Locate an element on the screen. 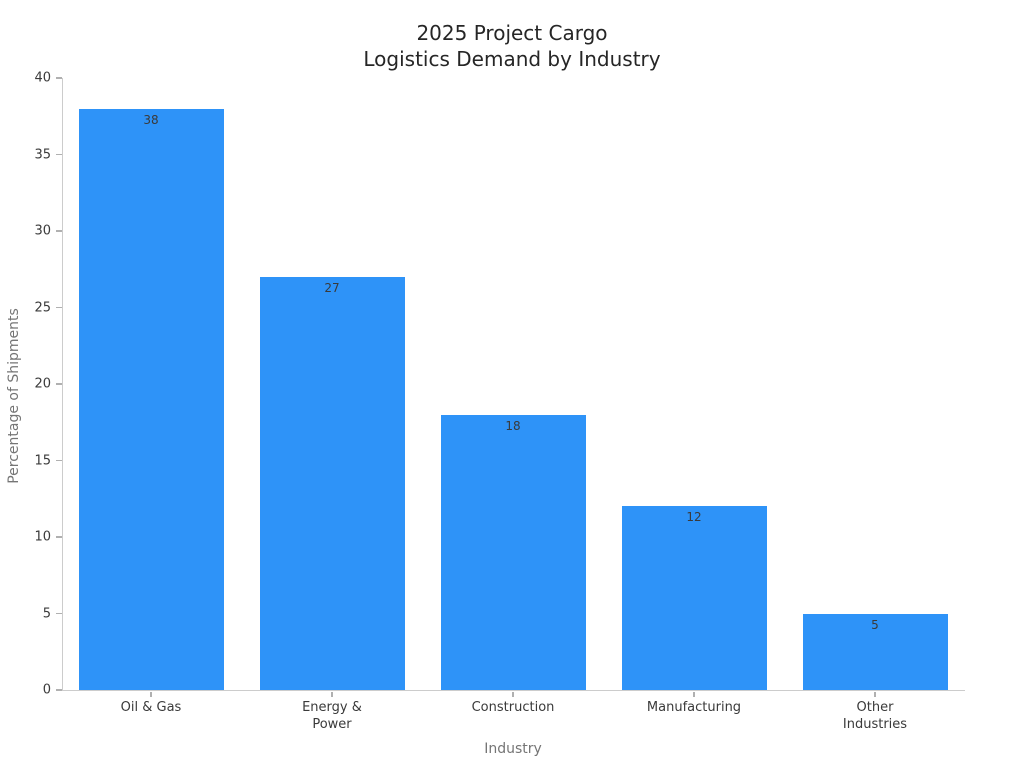 The image size is (1024, 768). bar-value-label: 38 is located at coordinates (151, 119).